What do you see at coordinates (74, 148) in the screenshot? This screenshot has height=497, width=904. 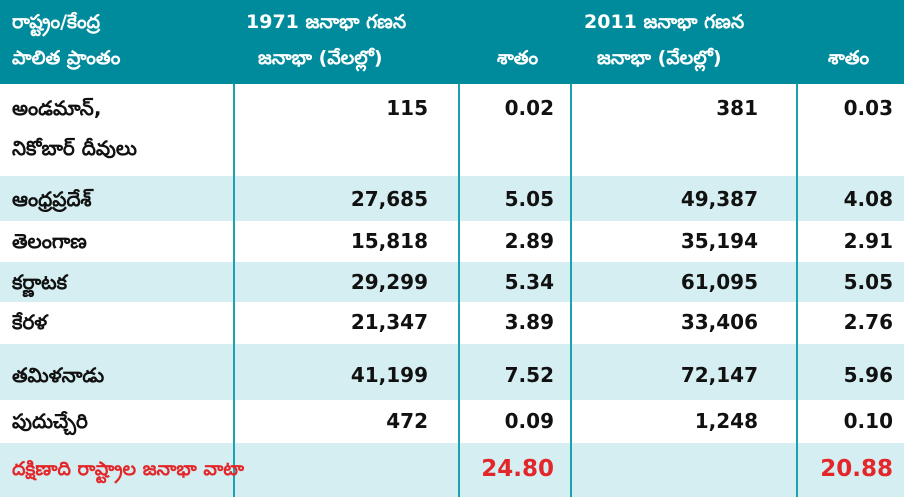 I see `row-name-line2: నికోబార్ దీవులు` at bounding box center [74, 148].